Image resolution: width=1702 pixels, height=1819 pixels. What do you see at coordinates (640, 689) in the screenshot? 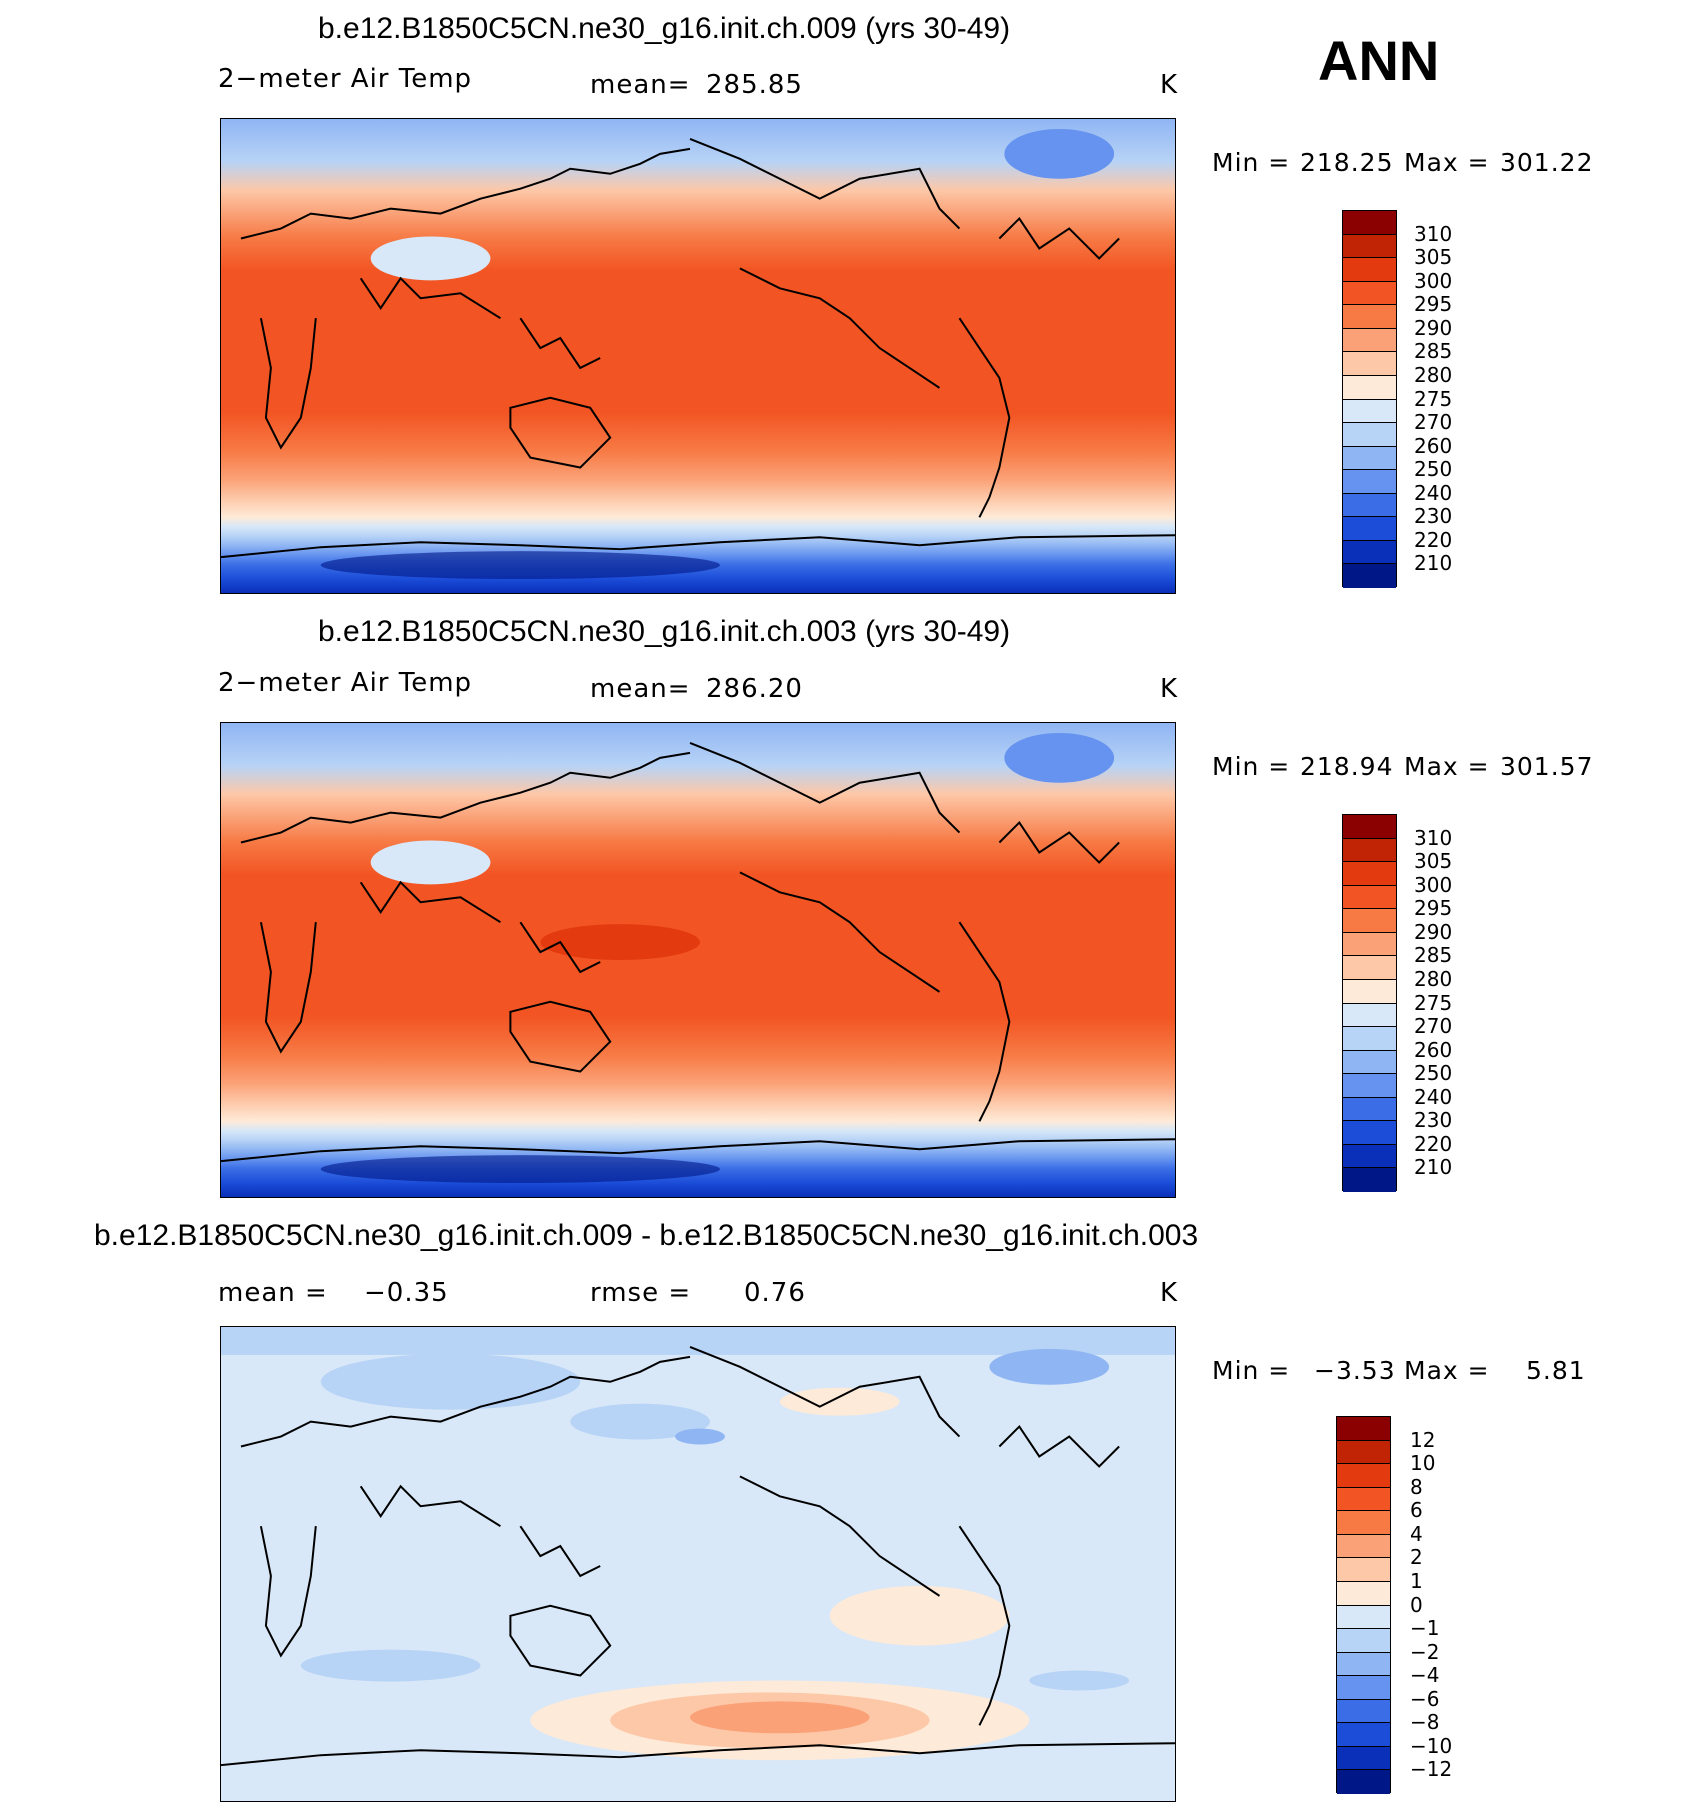
I see `panel2-mean-label: mean=` at bounding box center [640, 689].